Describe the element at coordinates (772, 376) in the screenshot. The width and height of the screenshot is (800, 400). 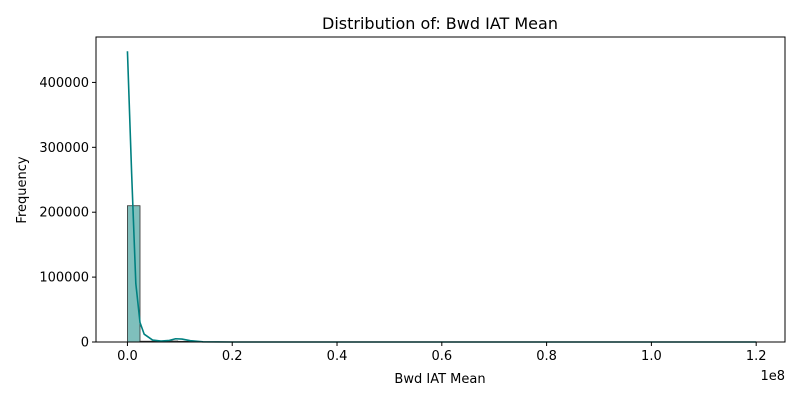
I see `x-offset-label: 1e8` at that location.